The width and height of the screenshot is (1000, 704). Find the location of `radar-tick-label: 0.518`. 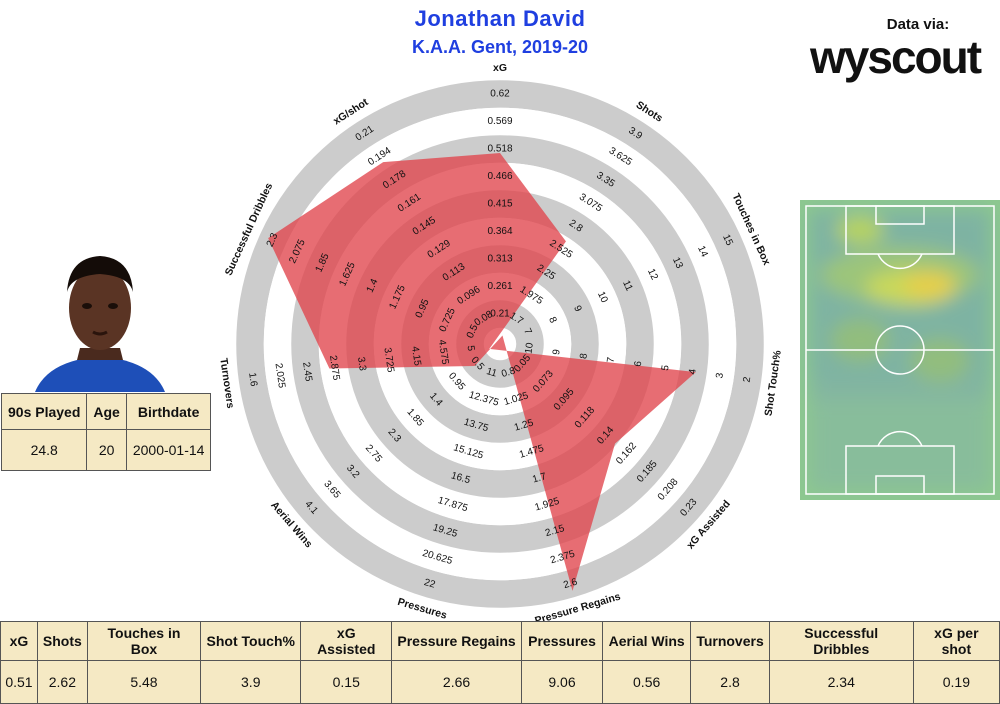

radar-tick-label: 0.518 is located at coordinates (499, 149).